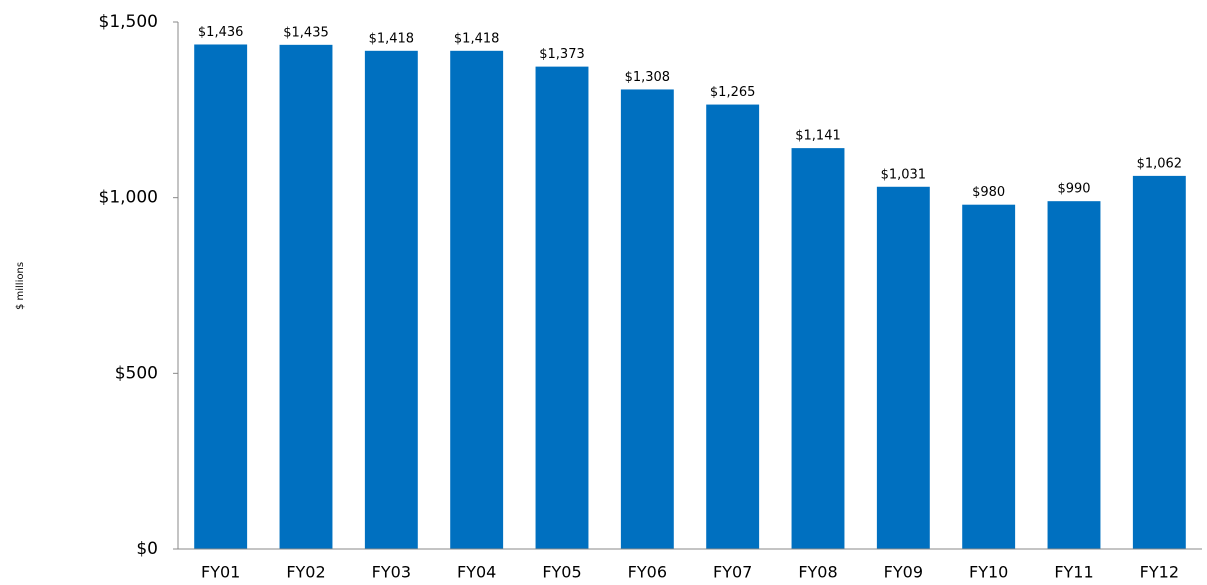 Image resolution: width=1207 pixels, height=585 pixels. What do you see at coordinates (732, 572) in the screenshot?
I see `x-tick-label: FY07` at bounding box center [732, 572].